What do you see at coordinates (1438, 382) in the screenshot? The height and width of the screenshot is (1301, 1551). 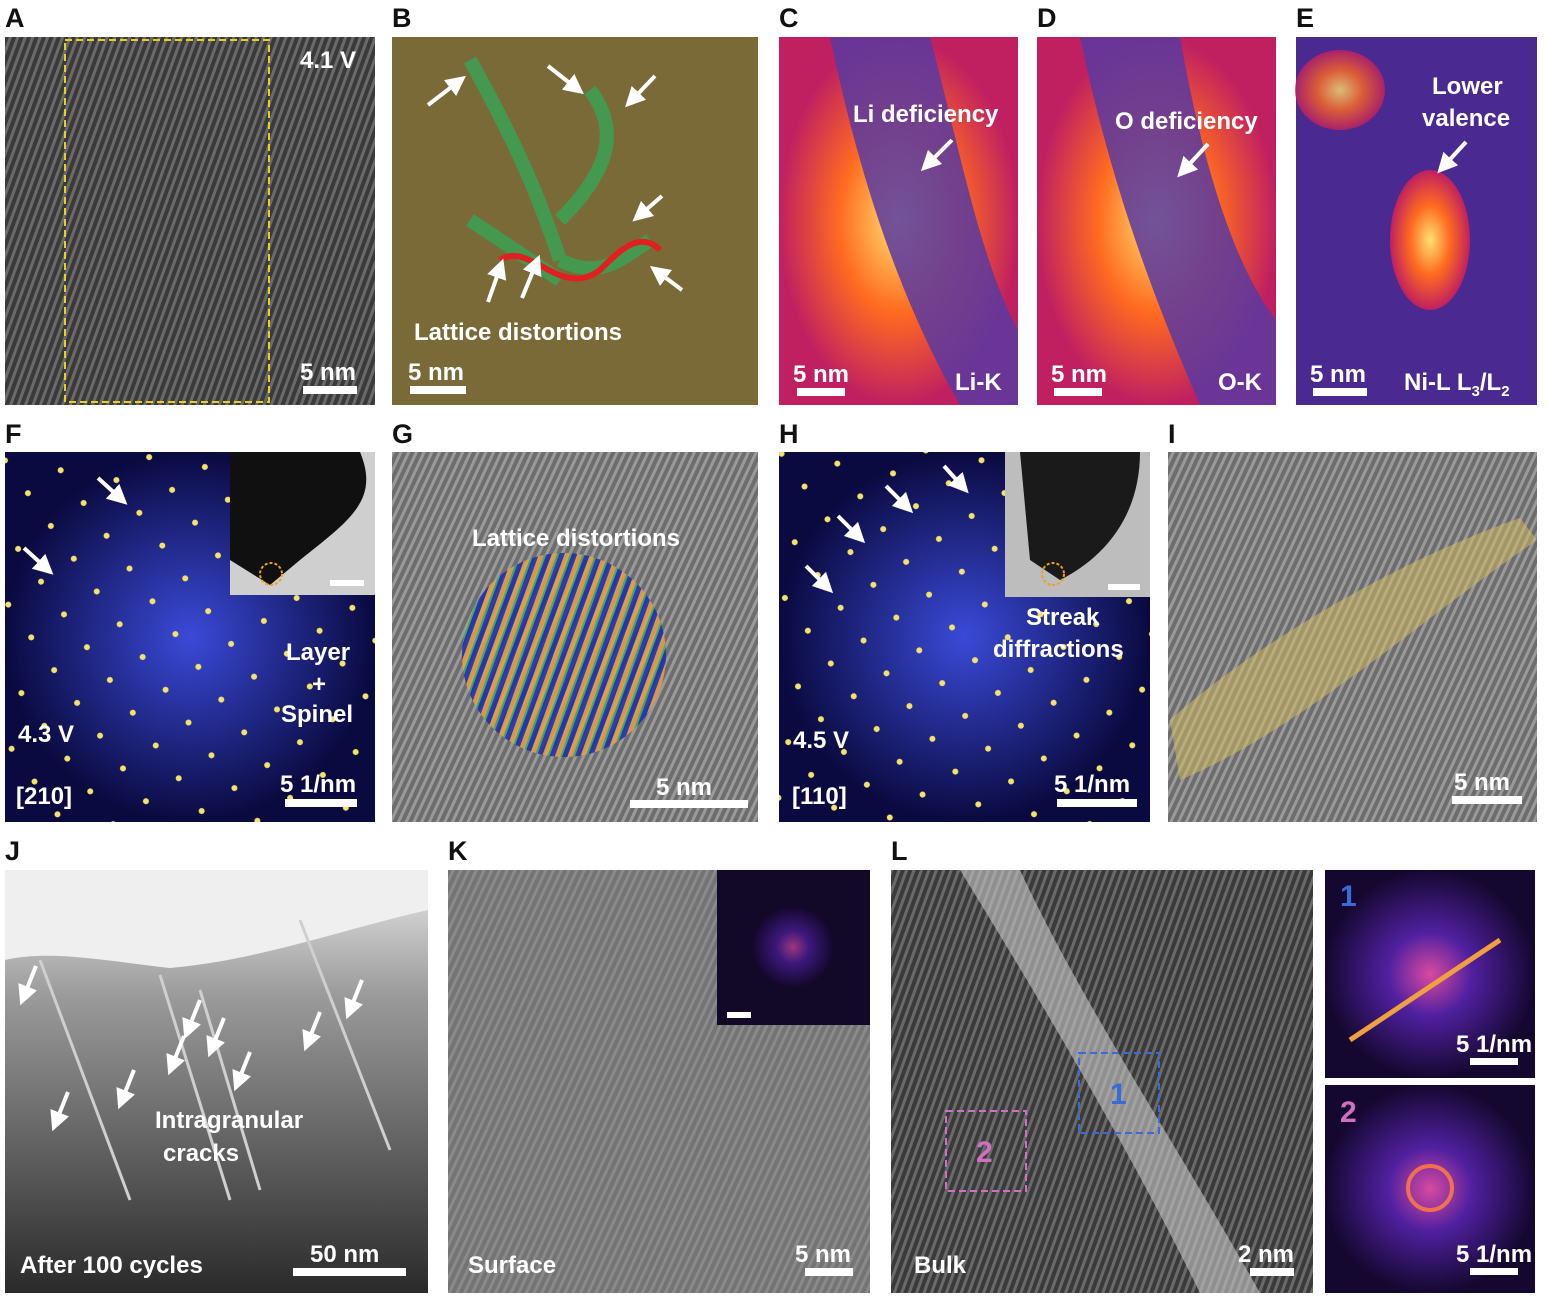 I see `text-part: Ni-L L` at bounding box center [1438, 382].